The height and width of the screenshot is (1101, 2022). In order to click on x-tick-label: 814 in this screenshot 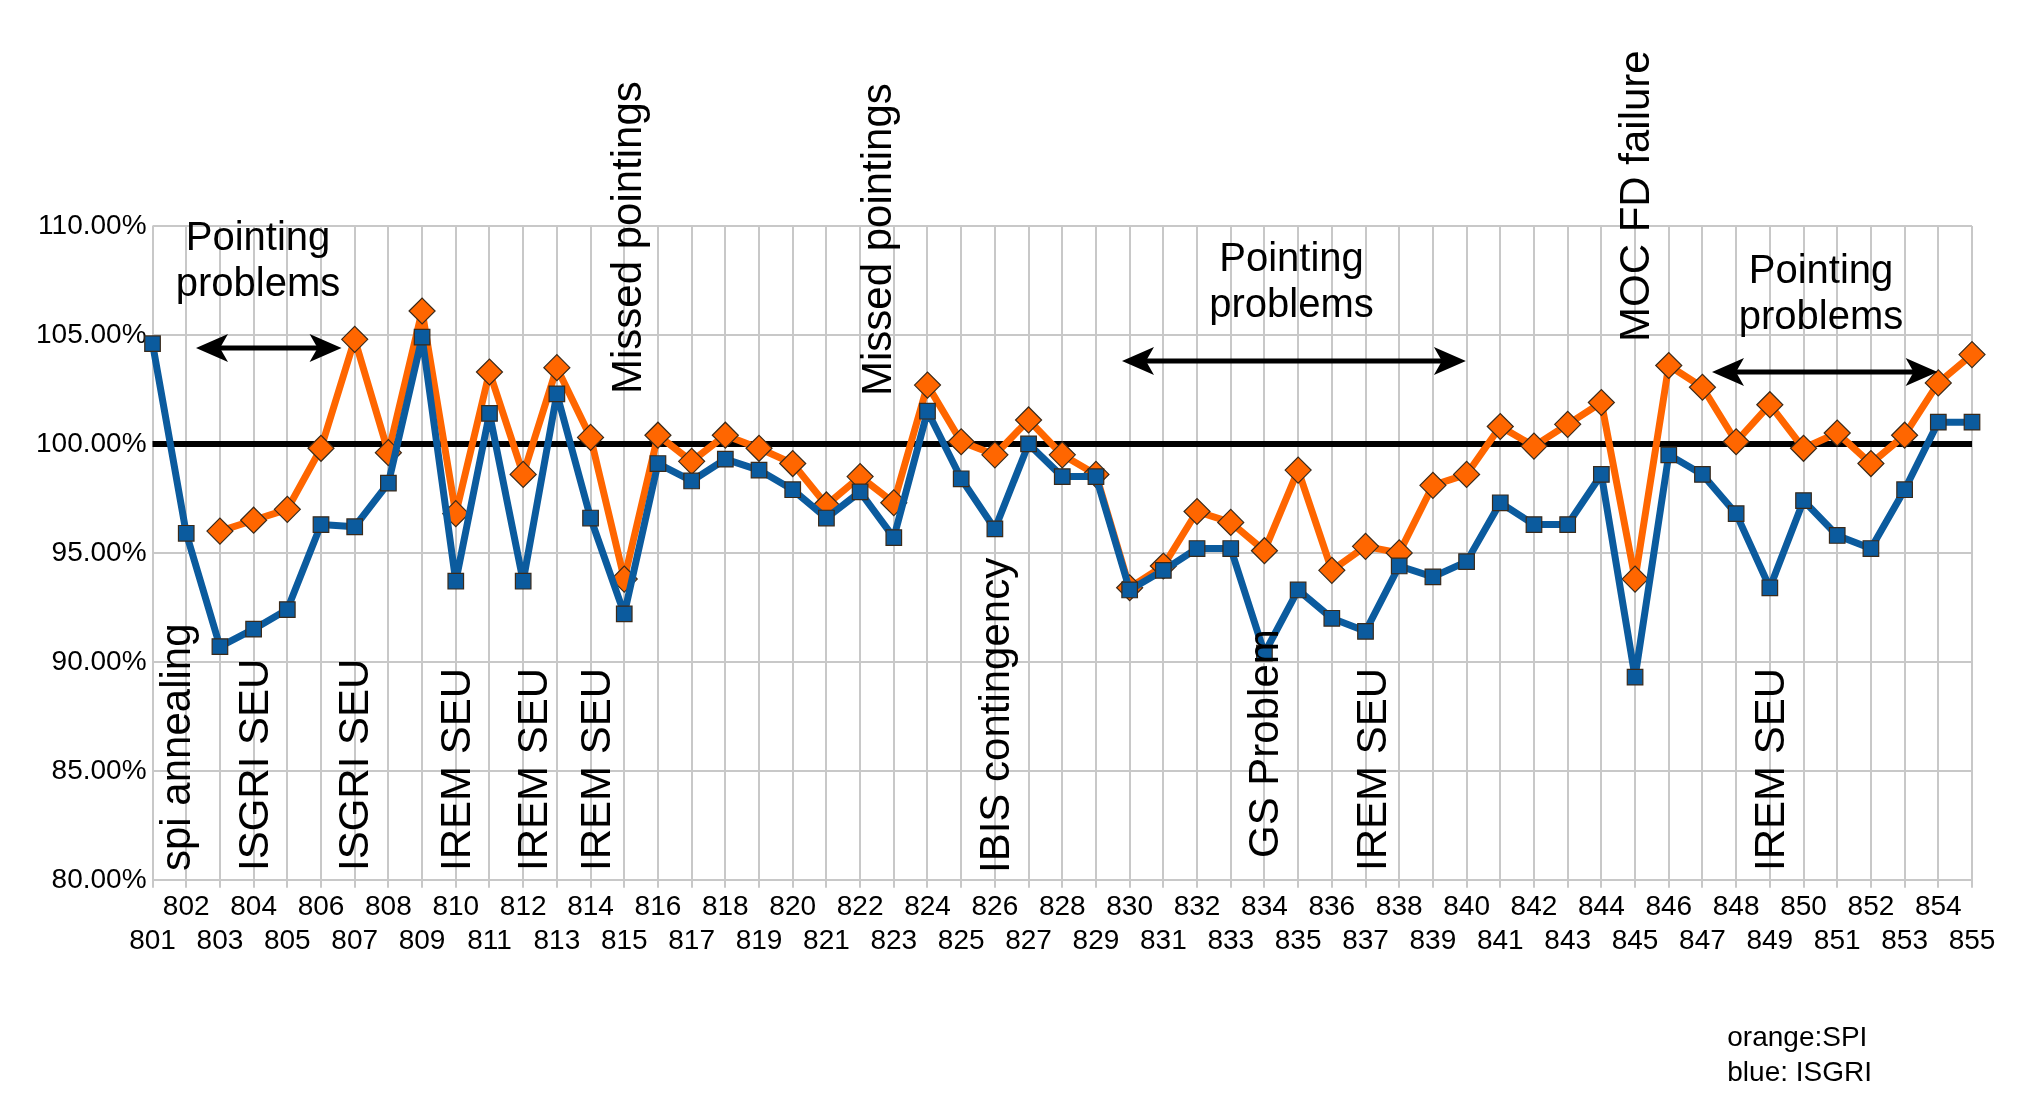, I will do `click(590, 906)`.